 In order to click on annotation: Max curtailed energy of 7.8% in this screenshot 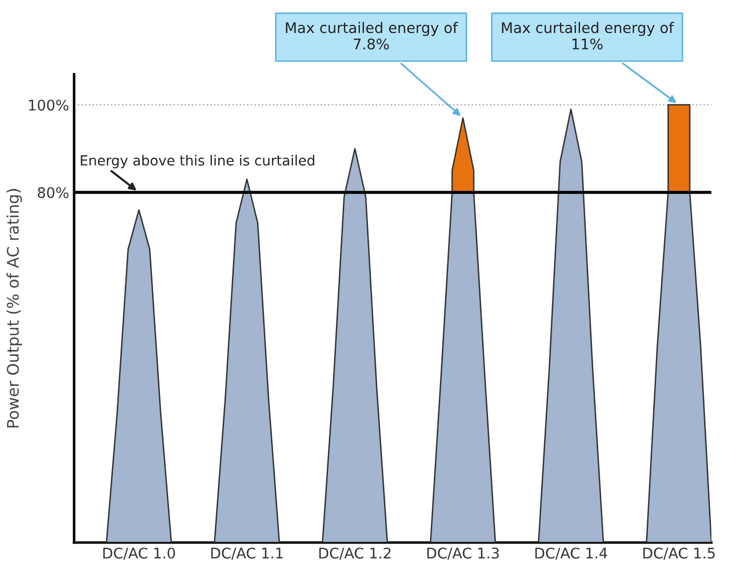, I will do `click(372, 36)`.